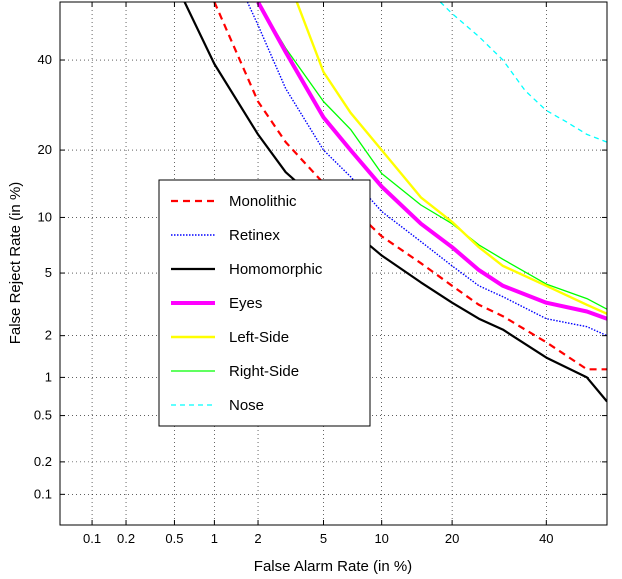 The height and width of the screenshot is (579, 622). I want to click on y-tick-label: 1, so click(48, 376).